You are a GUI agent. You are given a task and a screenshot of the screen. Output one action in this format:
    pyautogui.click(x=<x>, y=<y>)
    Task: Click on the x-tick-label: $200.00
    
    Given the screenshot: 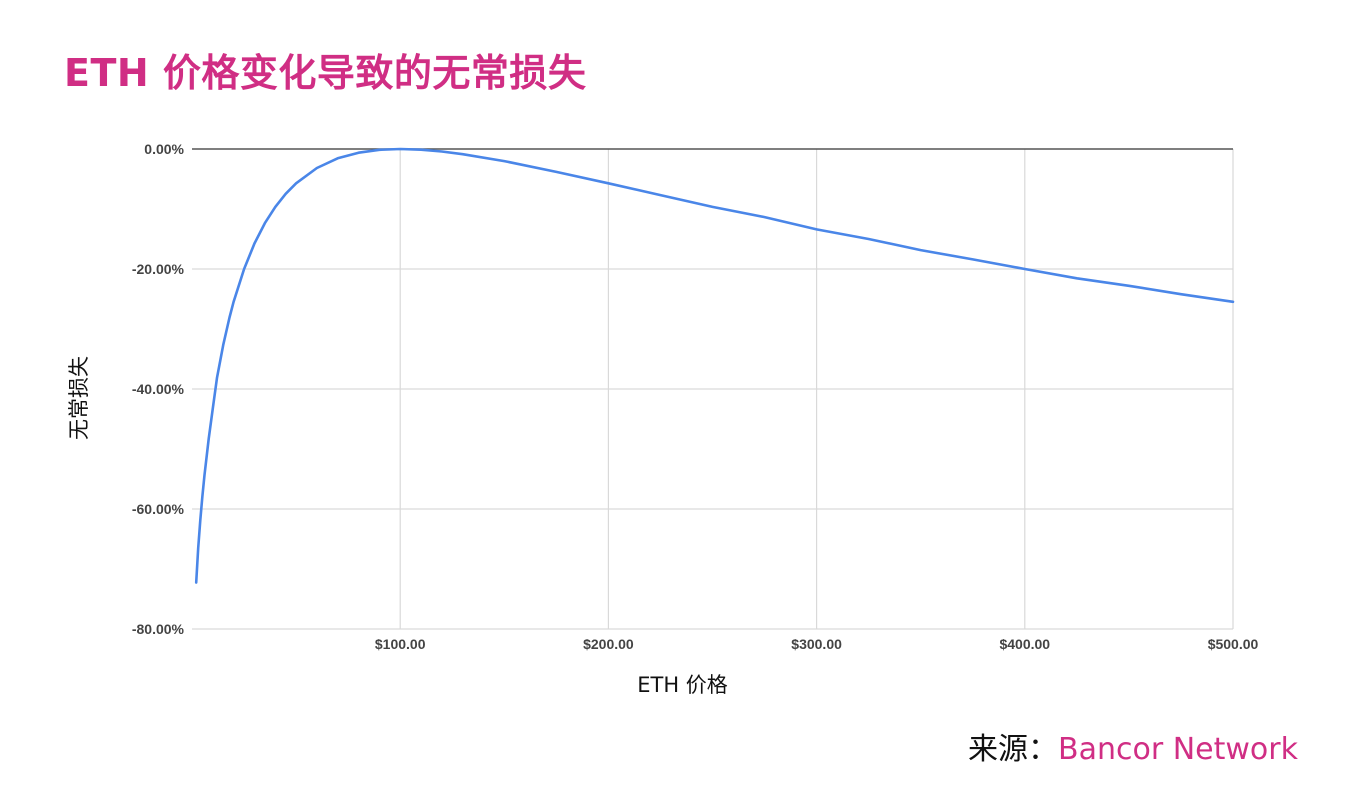 What is the action you would take?
    pyautogui.click(x=608, y=644)
    